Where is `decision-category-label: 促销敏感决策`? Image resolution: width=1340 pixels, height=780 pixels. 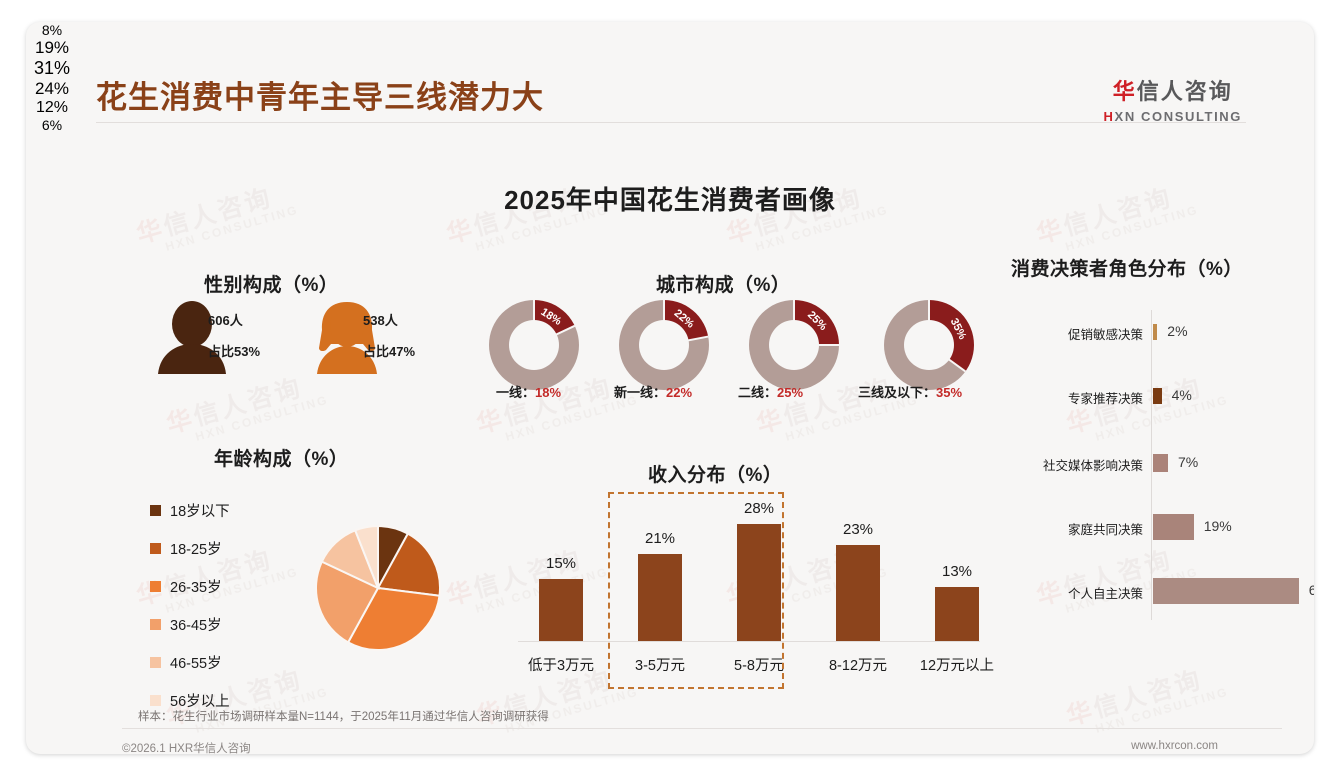
decision-category-label: 促销敏感决策 is located at coordinates (1105, 335).